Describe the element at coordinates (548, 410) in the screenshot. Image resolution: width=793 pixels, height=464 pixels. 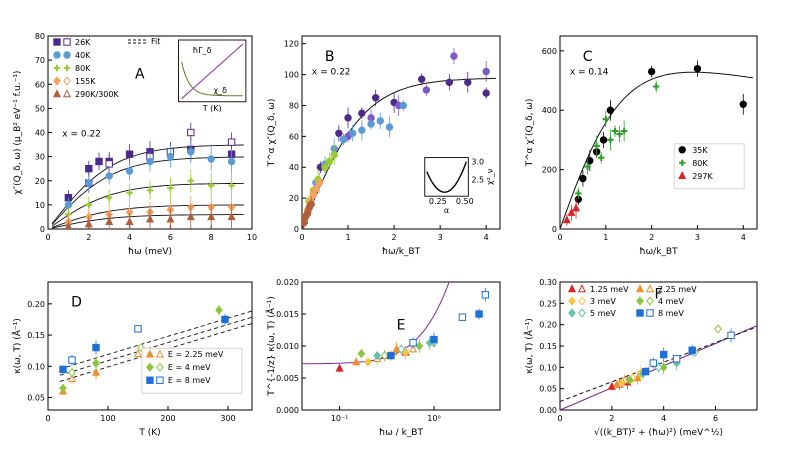
I see `y-tick-label: 0.00` at that location.